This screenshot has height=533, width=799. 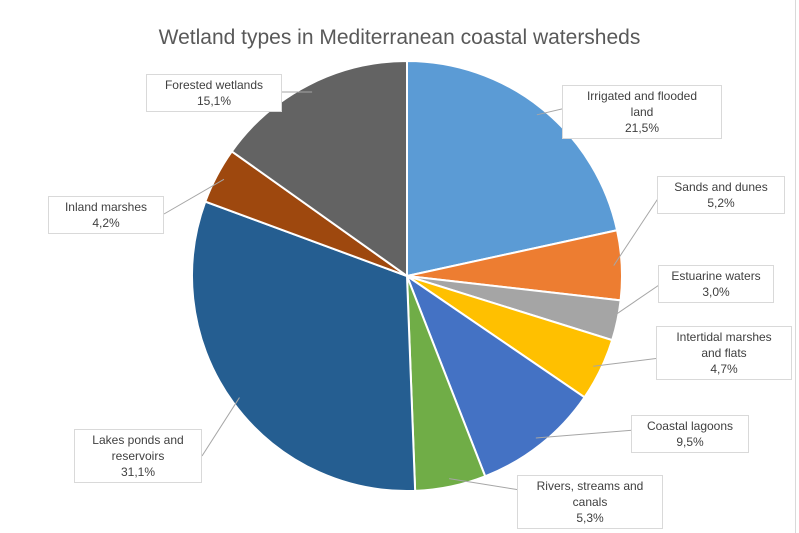 What do you see at coordinates (590, 494) in the screenshot?
I see `data-label-name: Rivers, streams and canals` at bounding box center [590, 494].